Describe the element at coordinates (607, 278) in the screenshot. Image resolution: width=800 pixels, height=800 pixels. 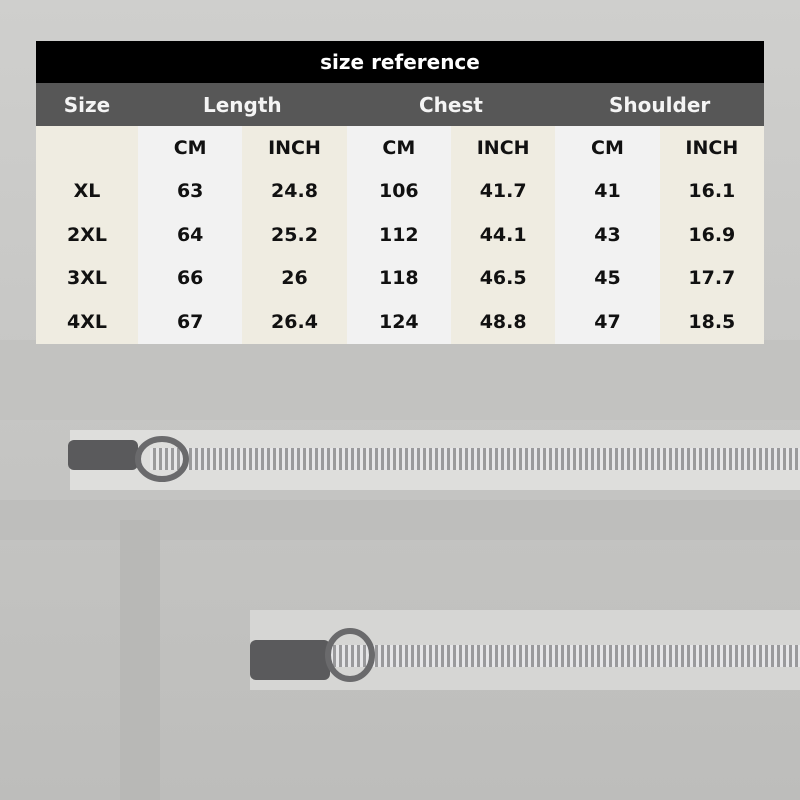
I see `value-cell: 45` at that location.